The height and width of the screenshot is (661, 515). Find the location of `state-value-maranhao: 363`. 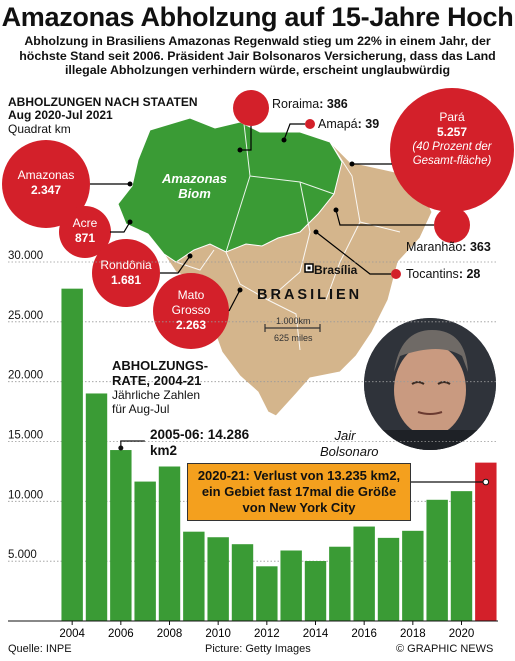

state-value-maranhao: 363 is located at coordinates (480, 247).